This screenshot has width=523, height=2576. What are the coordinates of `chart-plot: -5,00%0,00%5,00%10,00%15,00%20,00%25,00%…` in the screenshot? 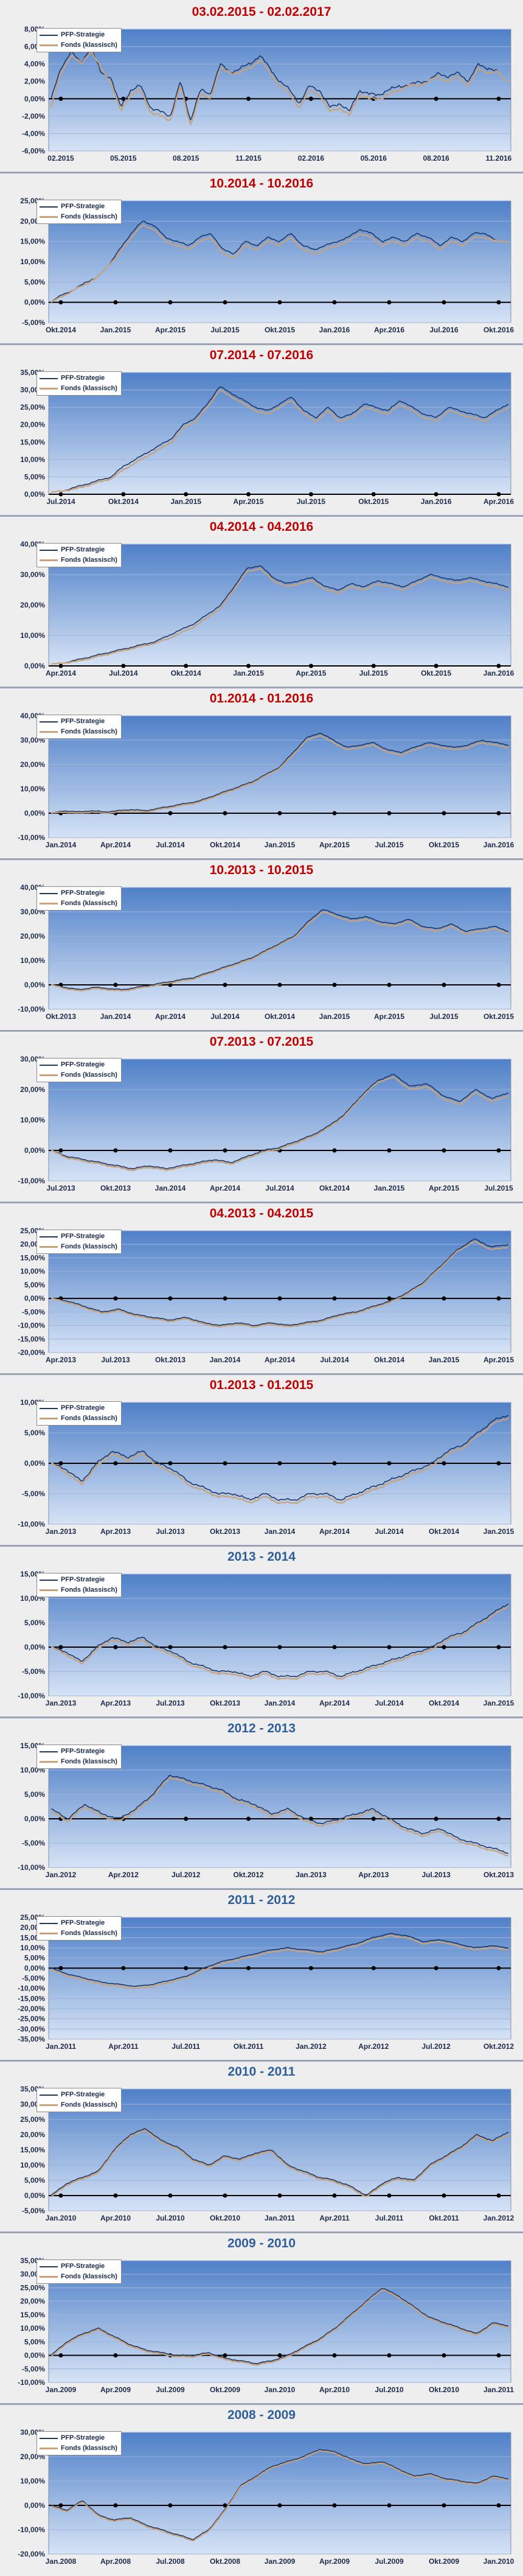 It's located at (267, 265).